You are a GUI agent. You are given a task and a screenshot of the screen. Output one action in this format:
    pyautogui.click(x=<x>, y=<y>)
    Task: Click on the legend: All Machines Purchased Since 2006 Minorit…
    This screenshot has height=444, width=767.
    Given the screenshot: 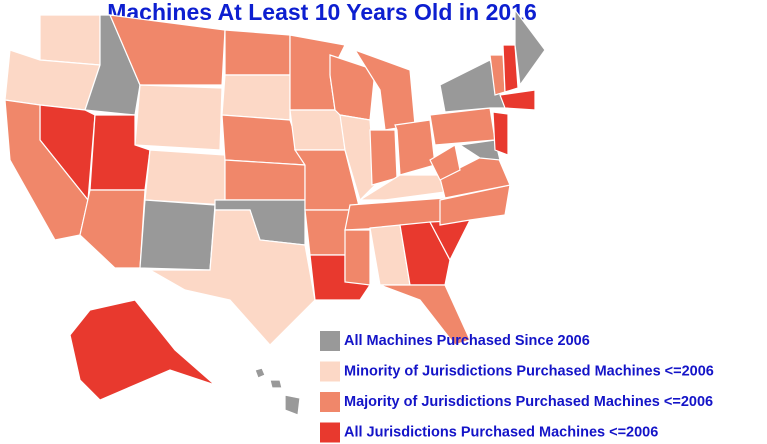 What is the action you would take?
    pyautogui.click(x=517, y=387)
    